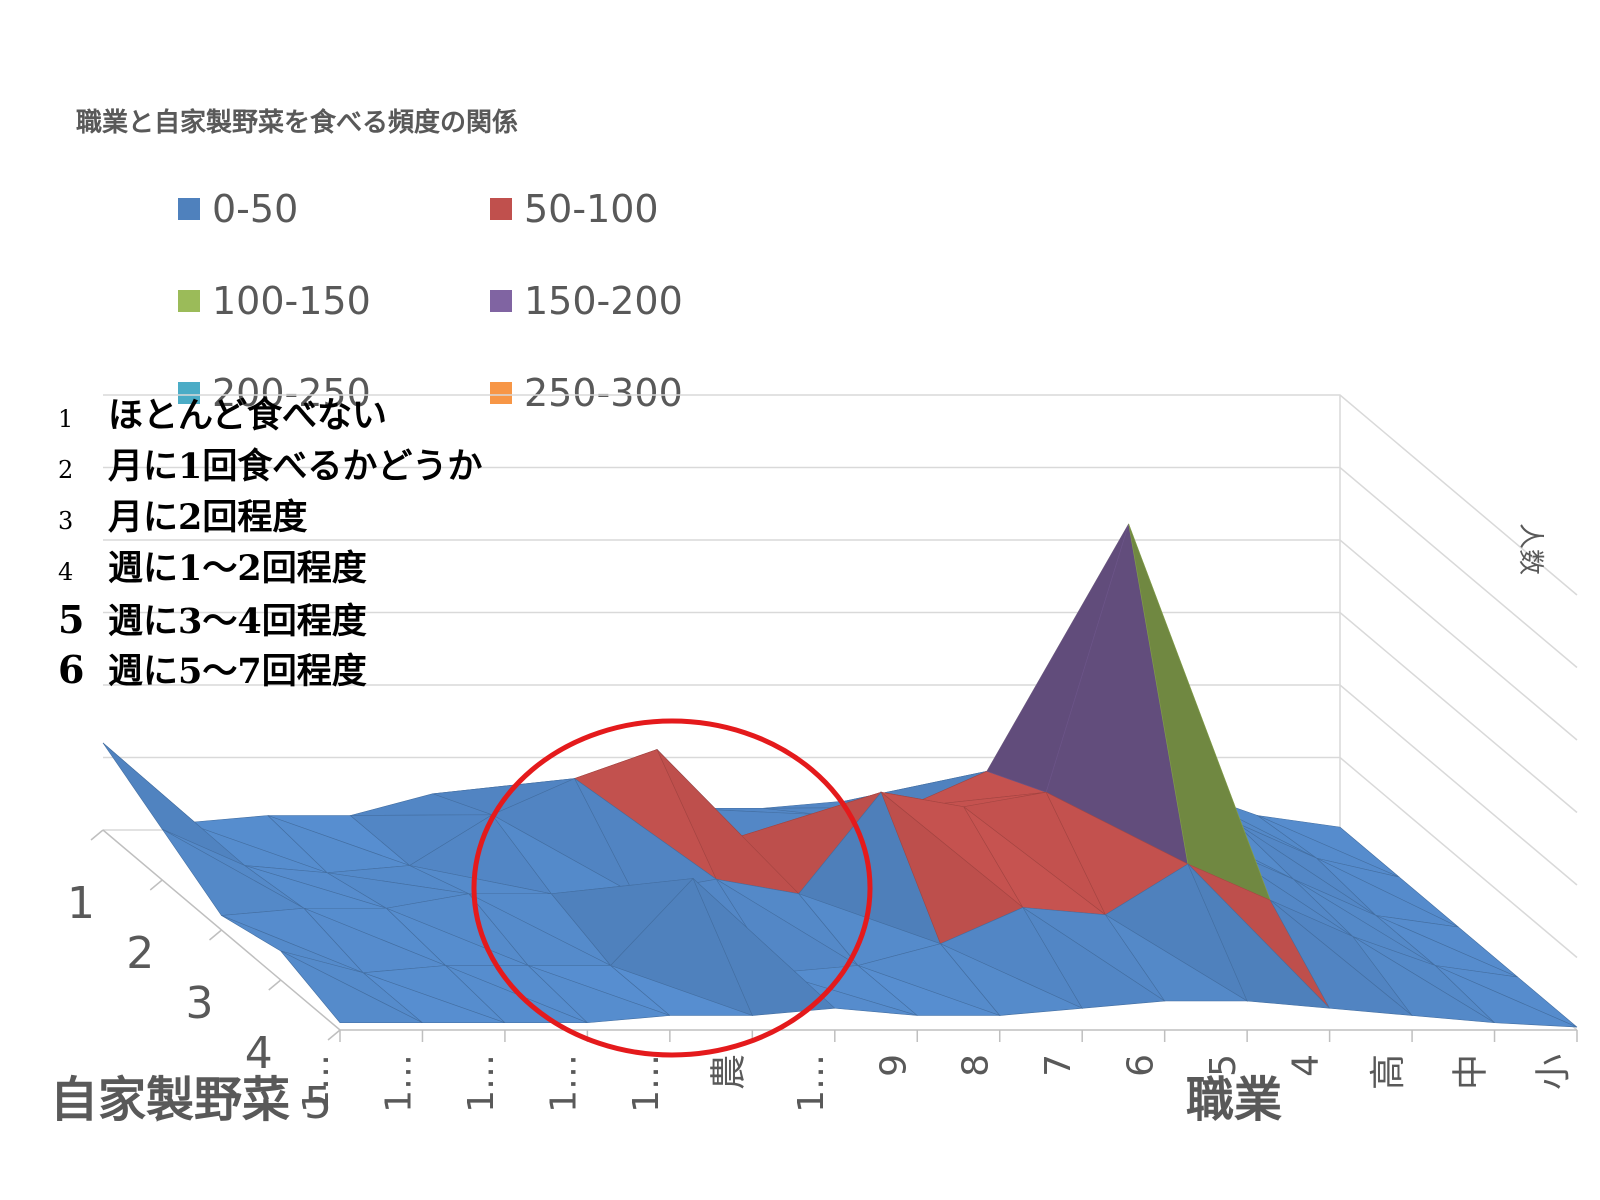  Describe the element at coordinates (1058, 1065) in the screenshot. I see `y-tick-label: 7` at that location.